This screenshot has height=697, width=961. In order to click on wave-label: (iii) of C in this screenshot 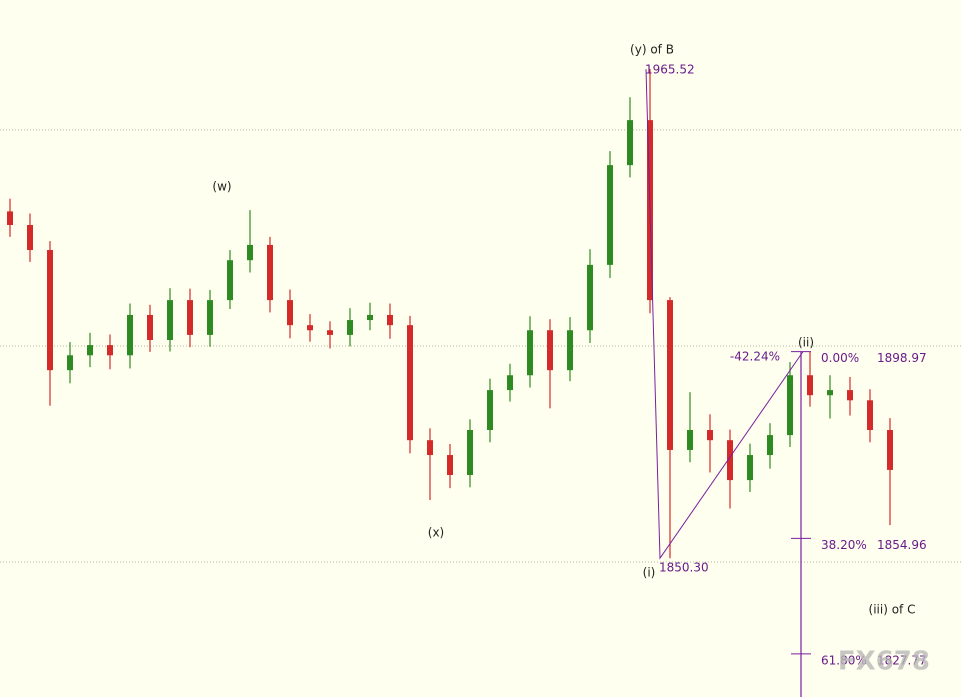, I will do `click(892, 610)`.